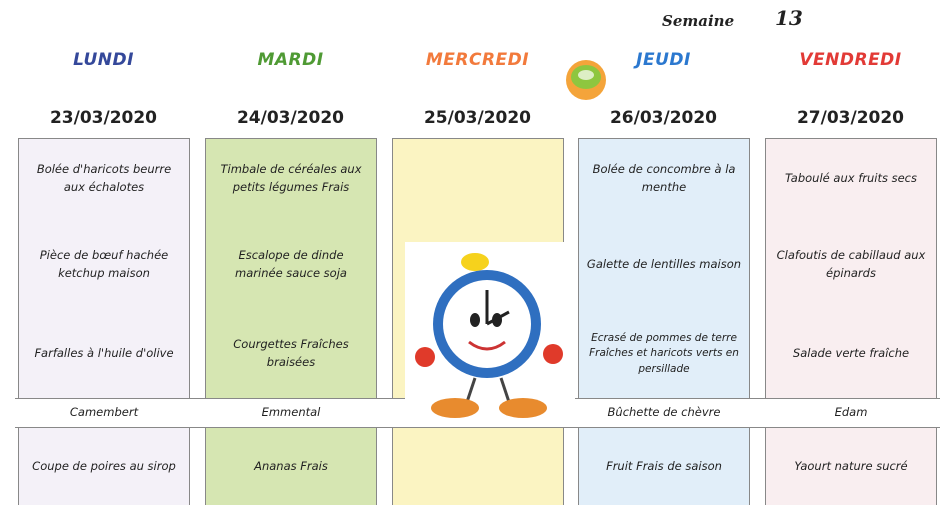 The width and height of the screenshot is (940, 505). I want to click on day-date: 24/03/2020, so click(290, 118).